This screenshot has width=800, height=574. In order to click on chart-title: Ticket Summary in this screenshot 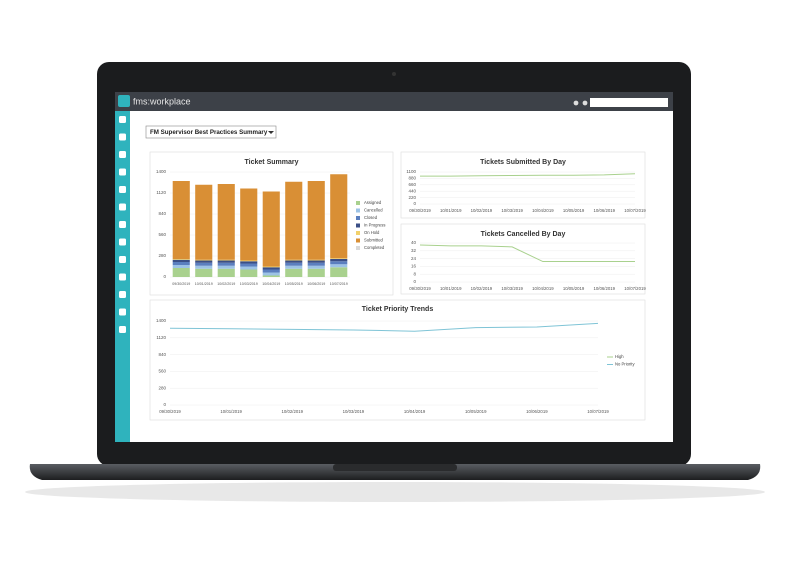, I will do `click(272, 162)`.